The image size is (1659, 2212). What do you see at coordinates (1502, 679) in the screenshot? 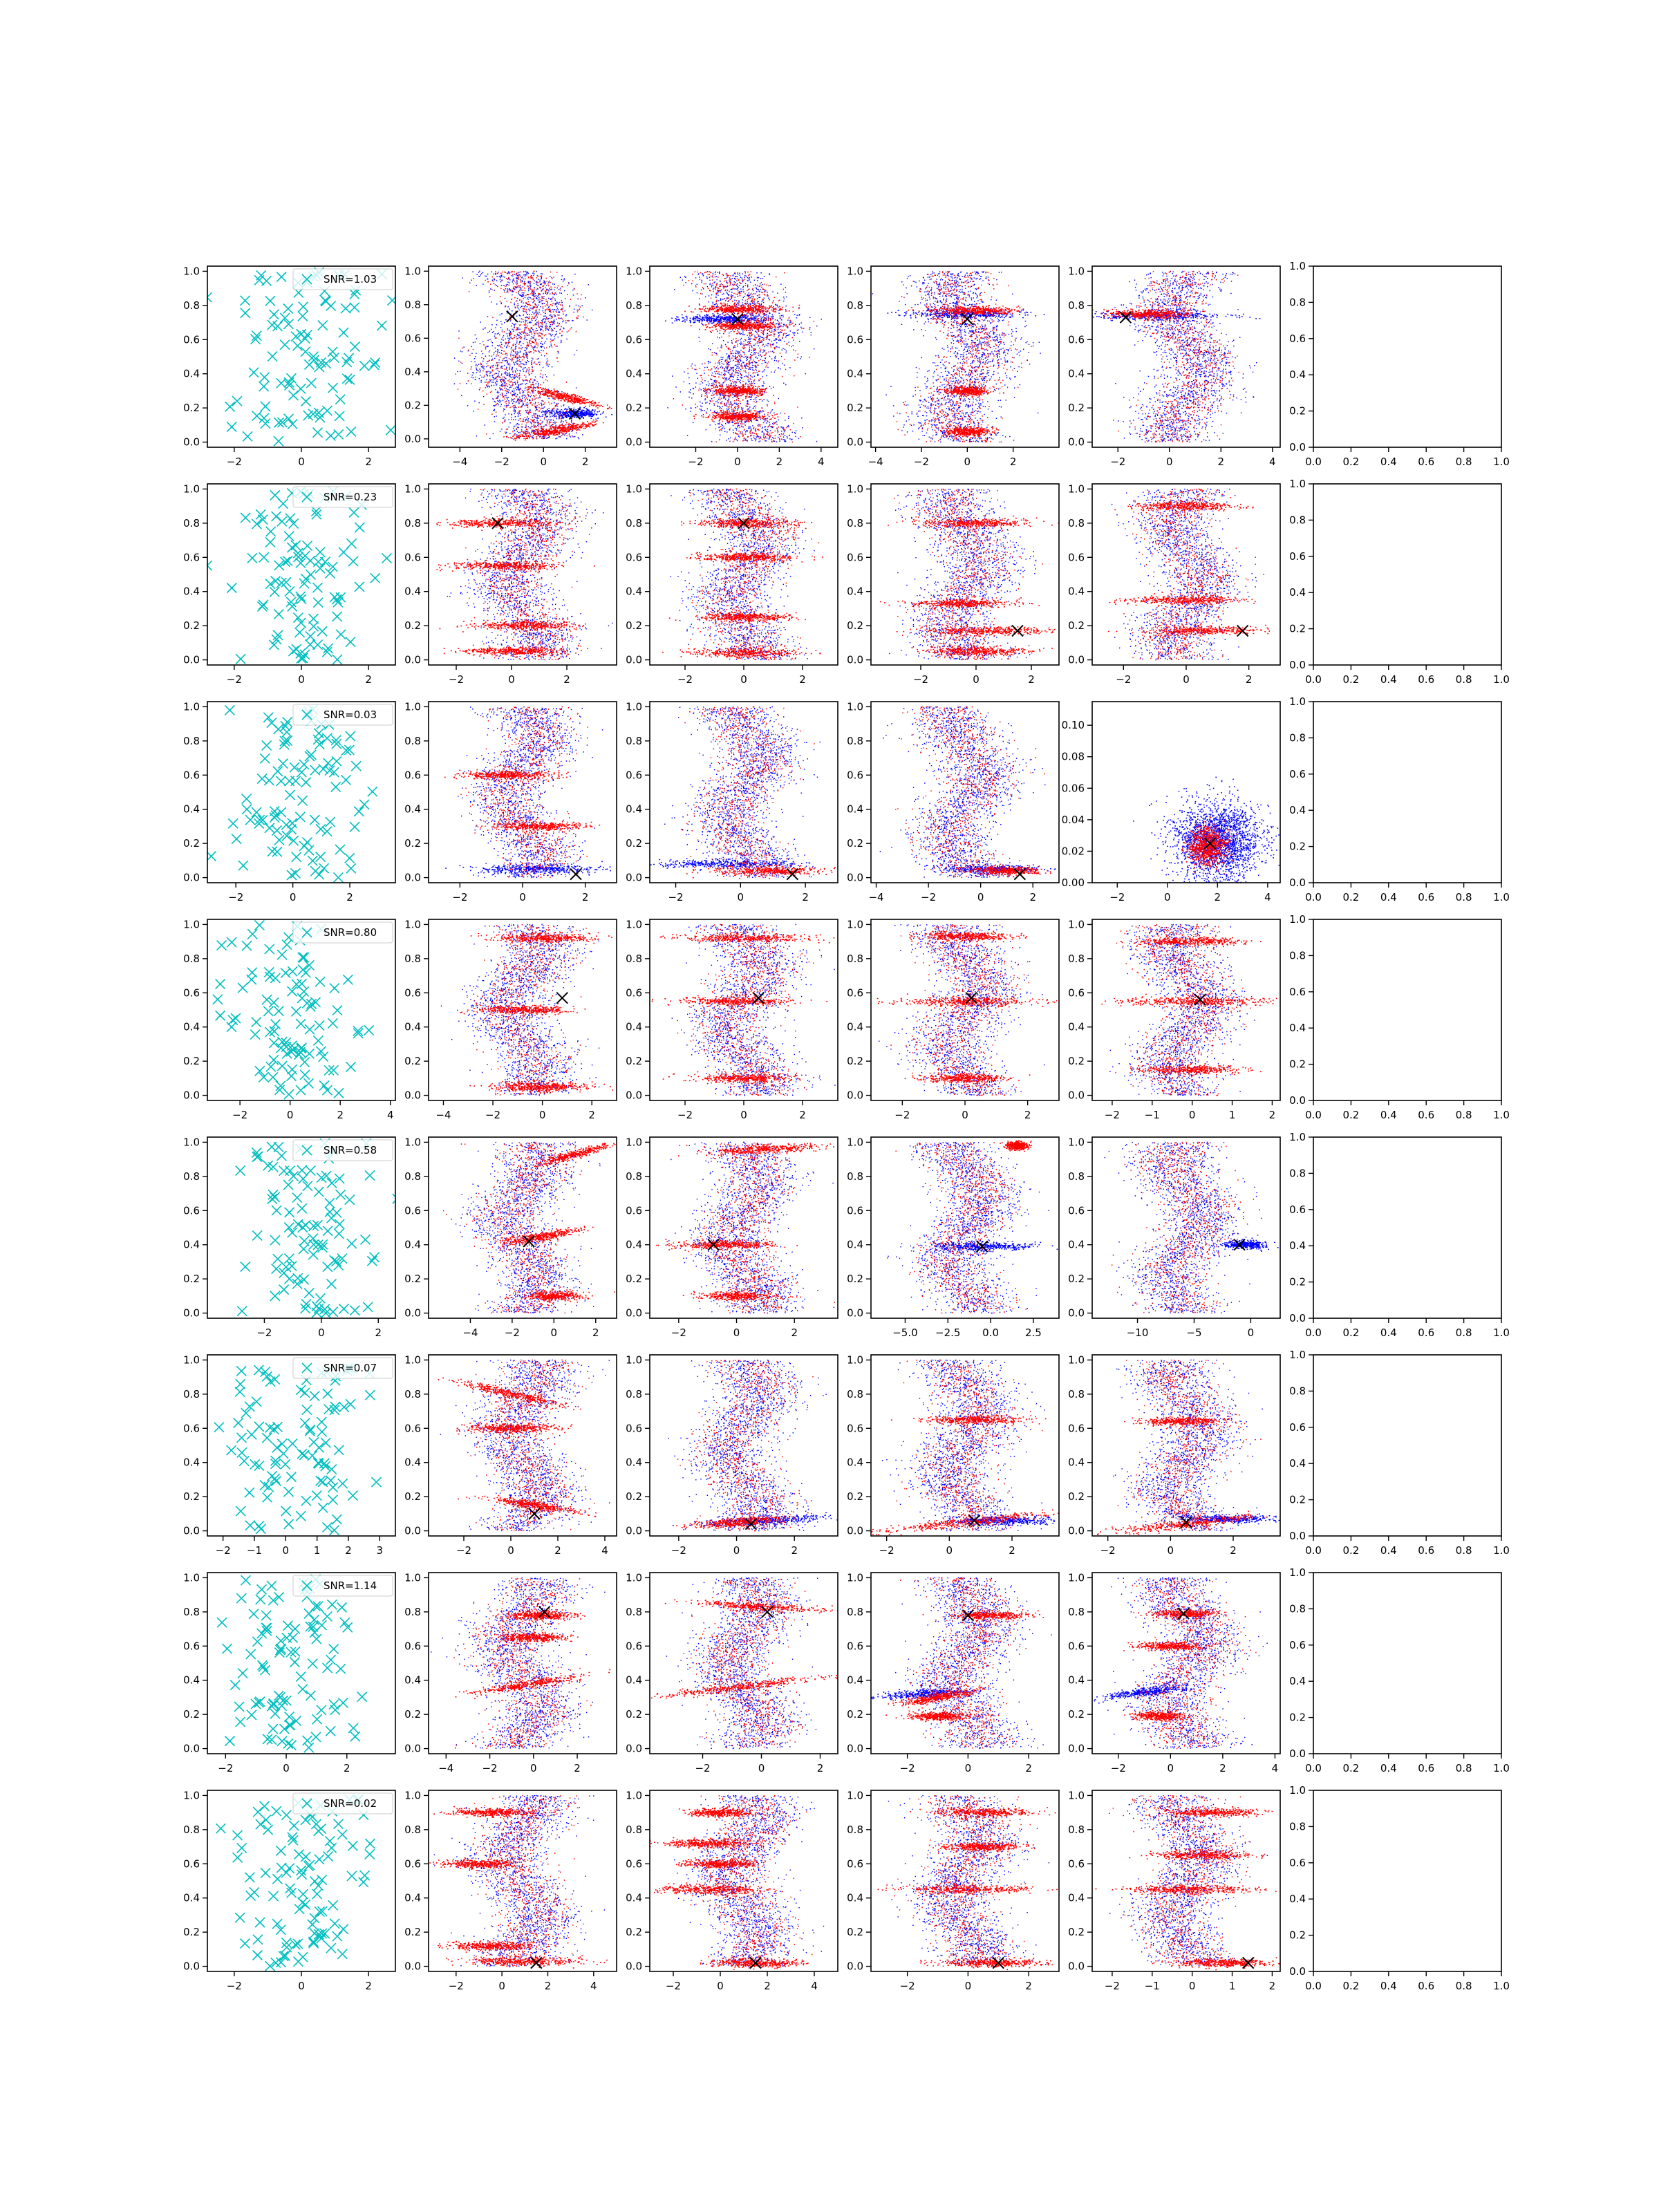
I see `x-tick-label: 1.0` at bounding box center [1502, 679].